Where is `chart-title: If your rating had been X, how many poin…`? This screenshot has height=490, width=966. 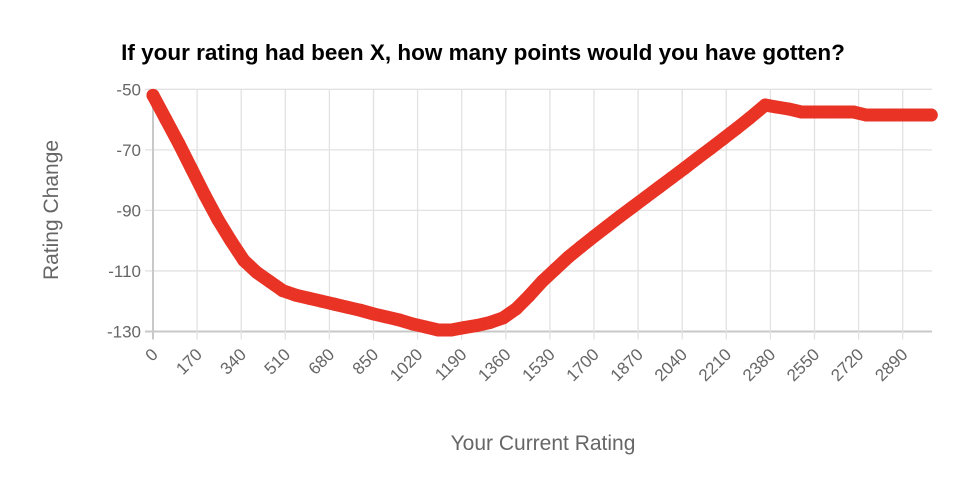
chart-title: If your rating had been X, how many poin… is located at coordinates (483, 52).